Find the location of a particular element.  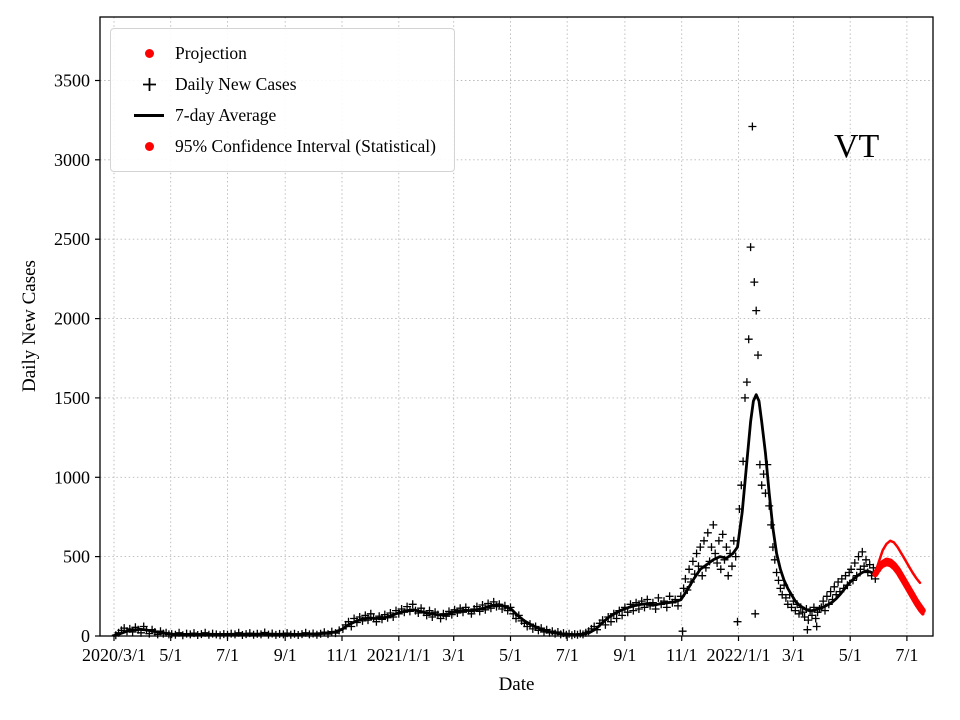

legend-label: Daily New Cases is located at coordinates (236, 84).